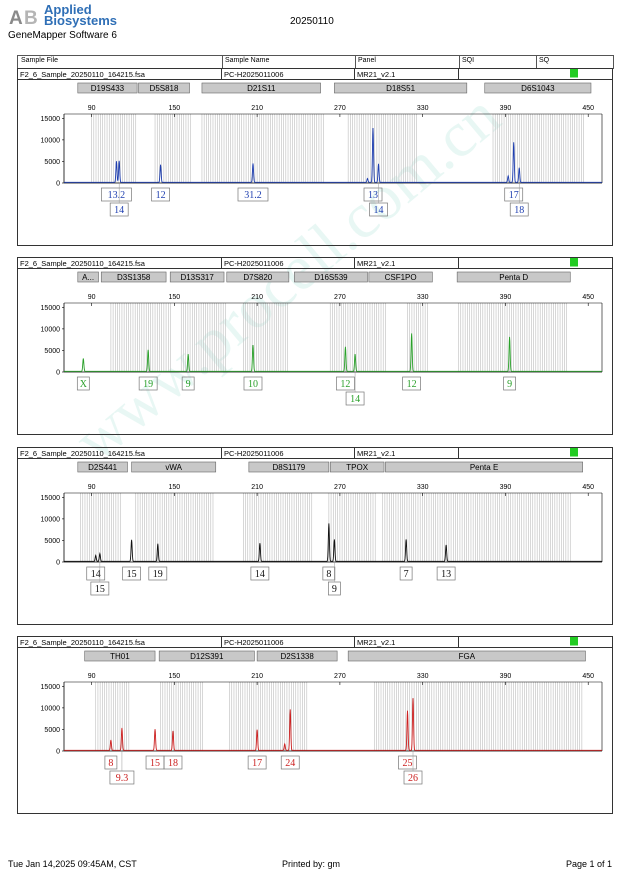 The image size is (620, 877). Describe the element at coordinates (51, 708) in the screenshot. I see `y-tick-label: 10000` at that location.